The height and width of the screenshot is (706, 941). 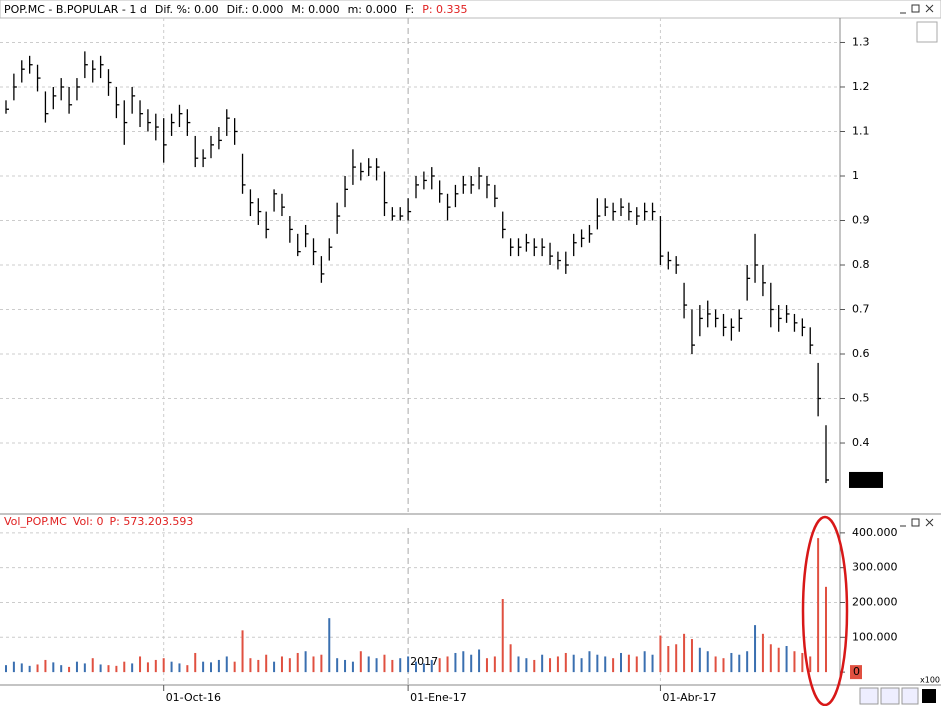 What do you see at coordinates (861, 219) in the screenshot?
I see `y-tick-label: 0.9` at bounding box center [861, 219].